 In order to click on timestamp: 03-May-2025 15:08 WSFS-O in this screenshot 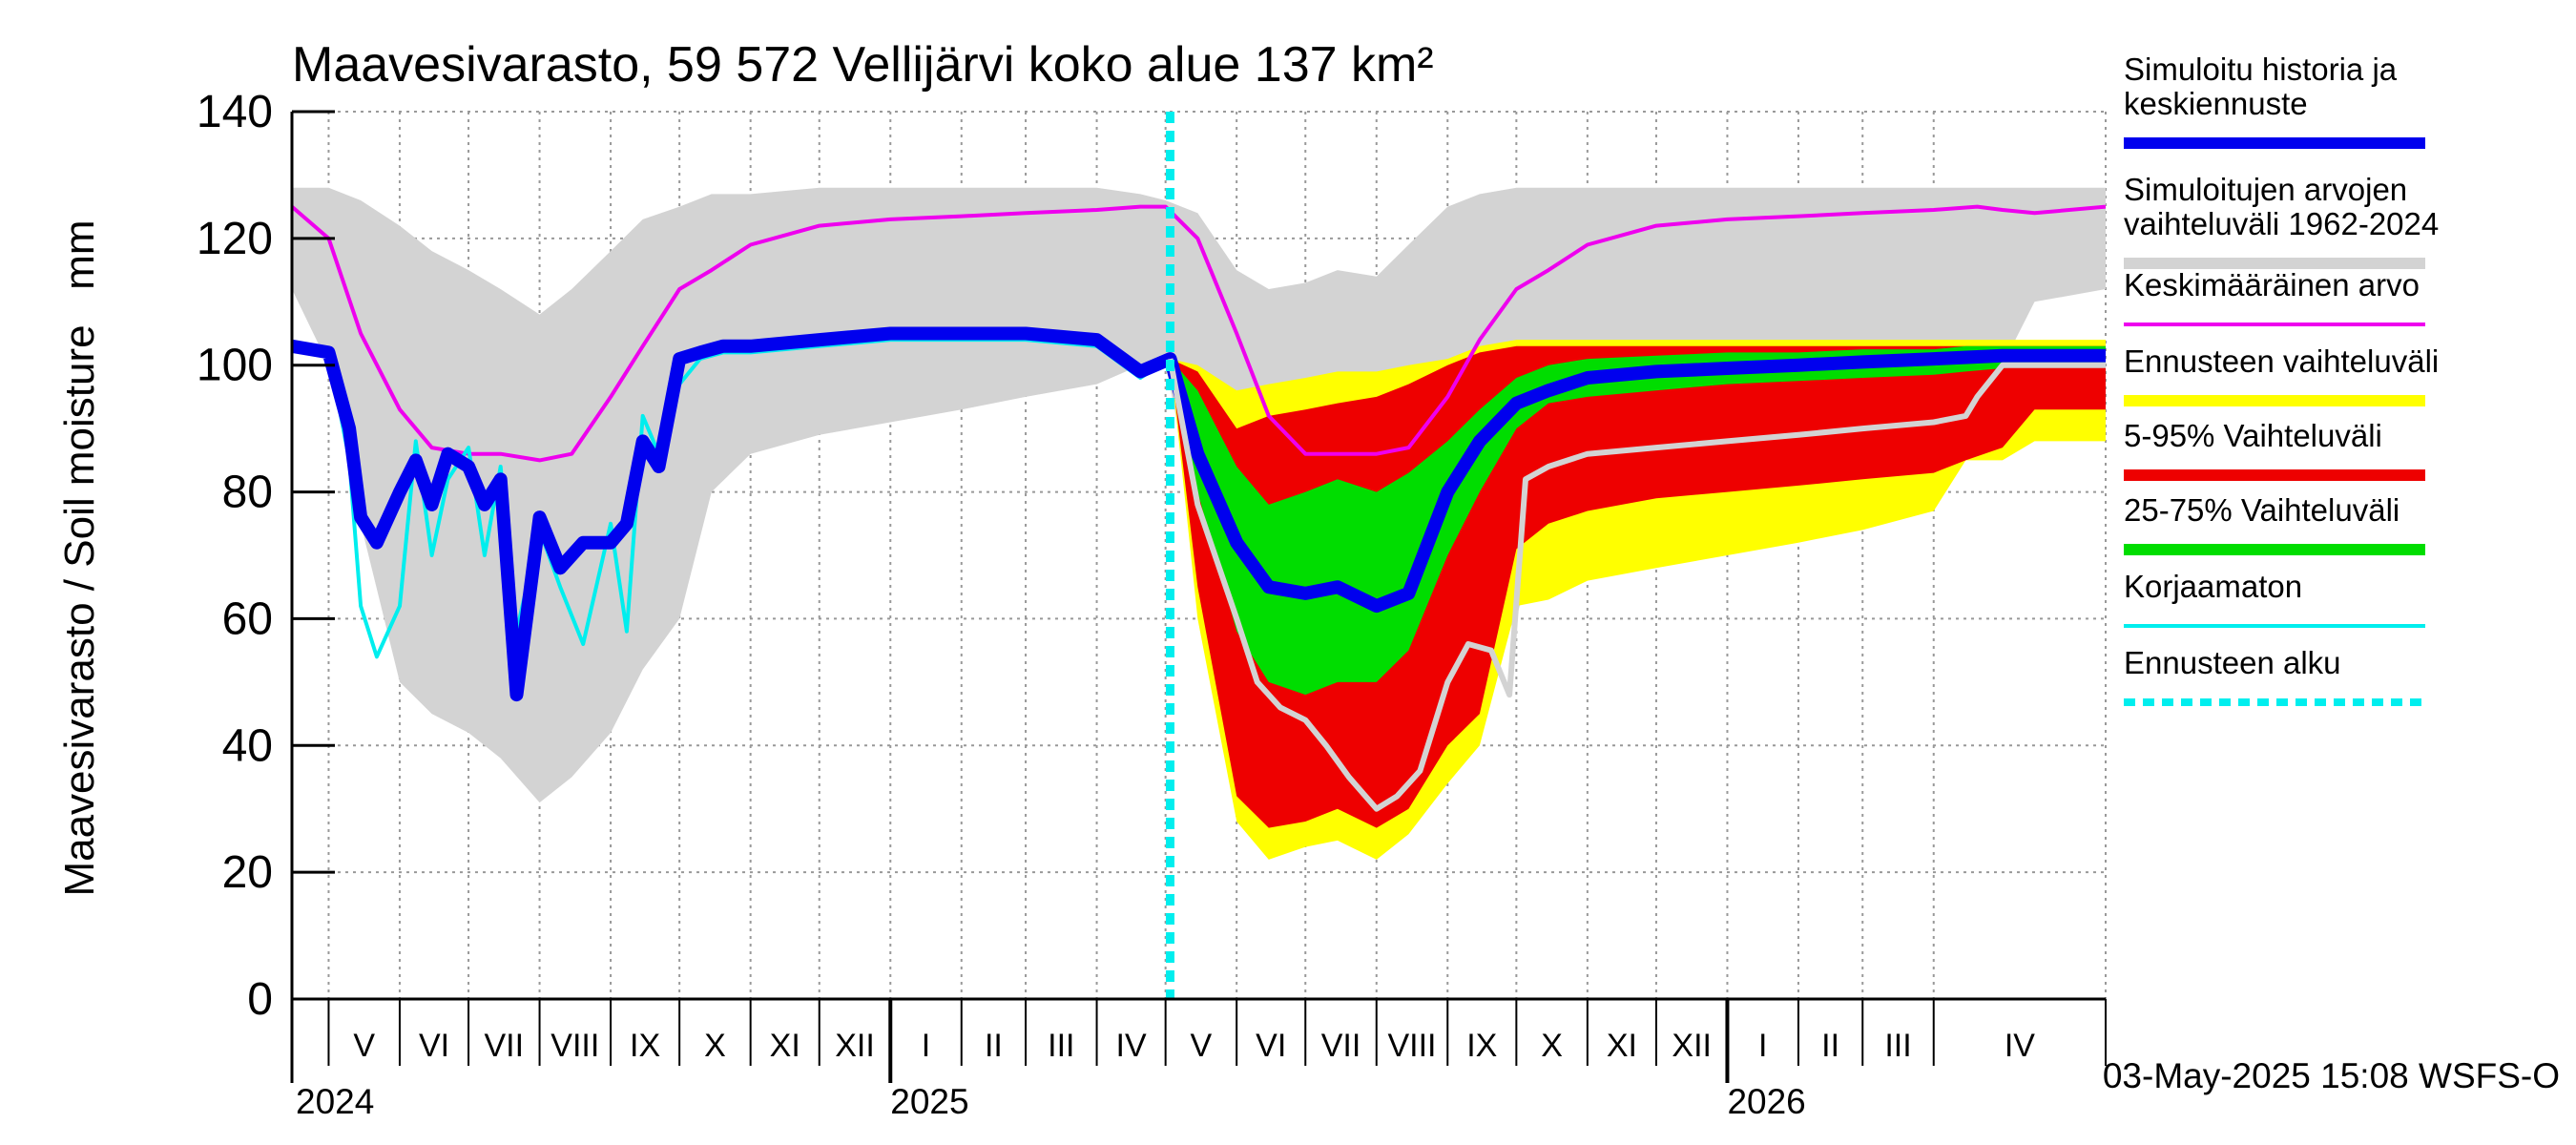, I will do `click(2331, 1075)`.